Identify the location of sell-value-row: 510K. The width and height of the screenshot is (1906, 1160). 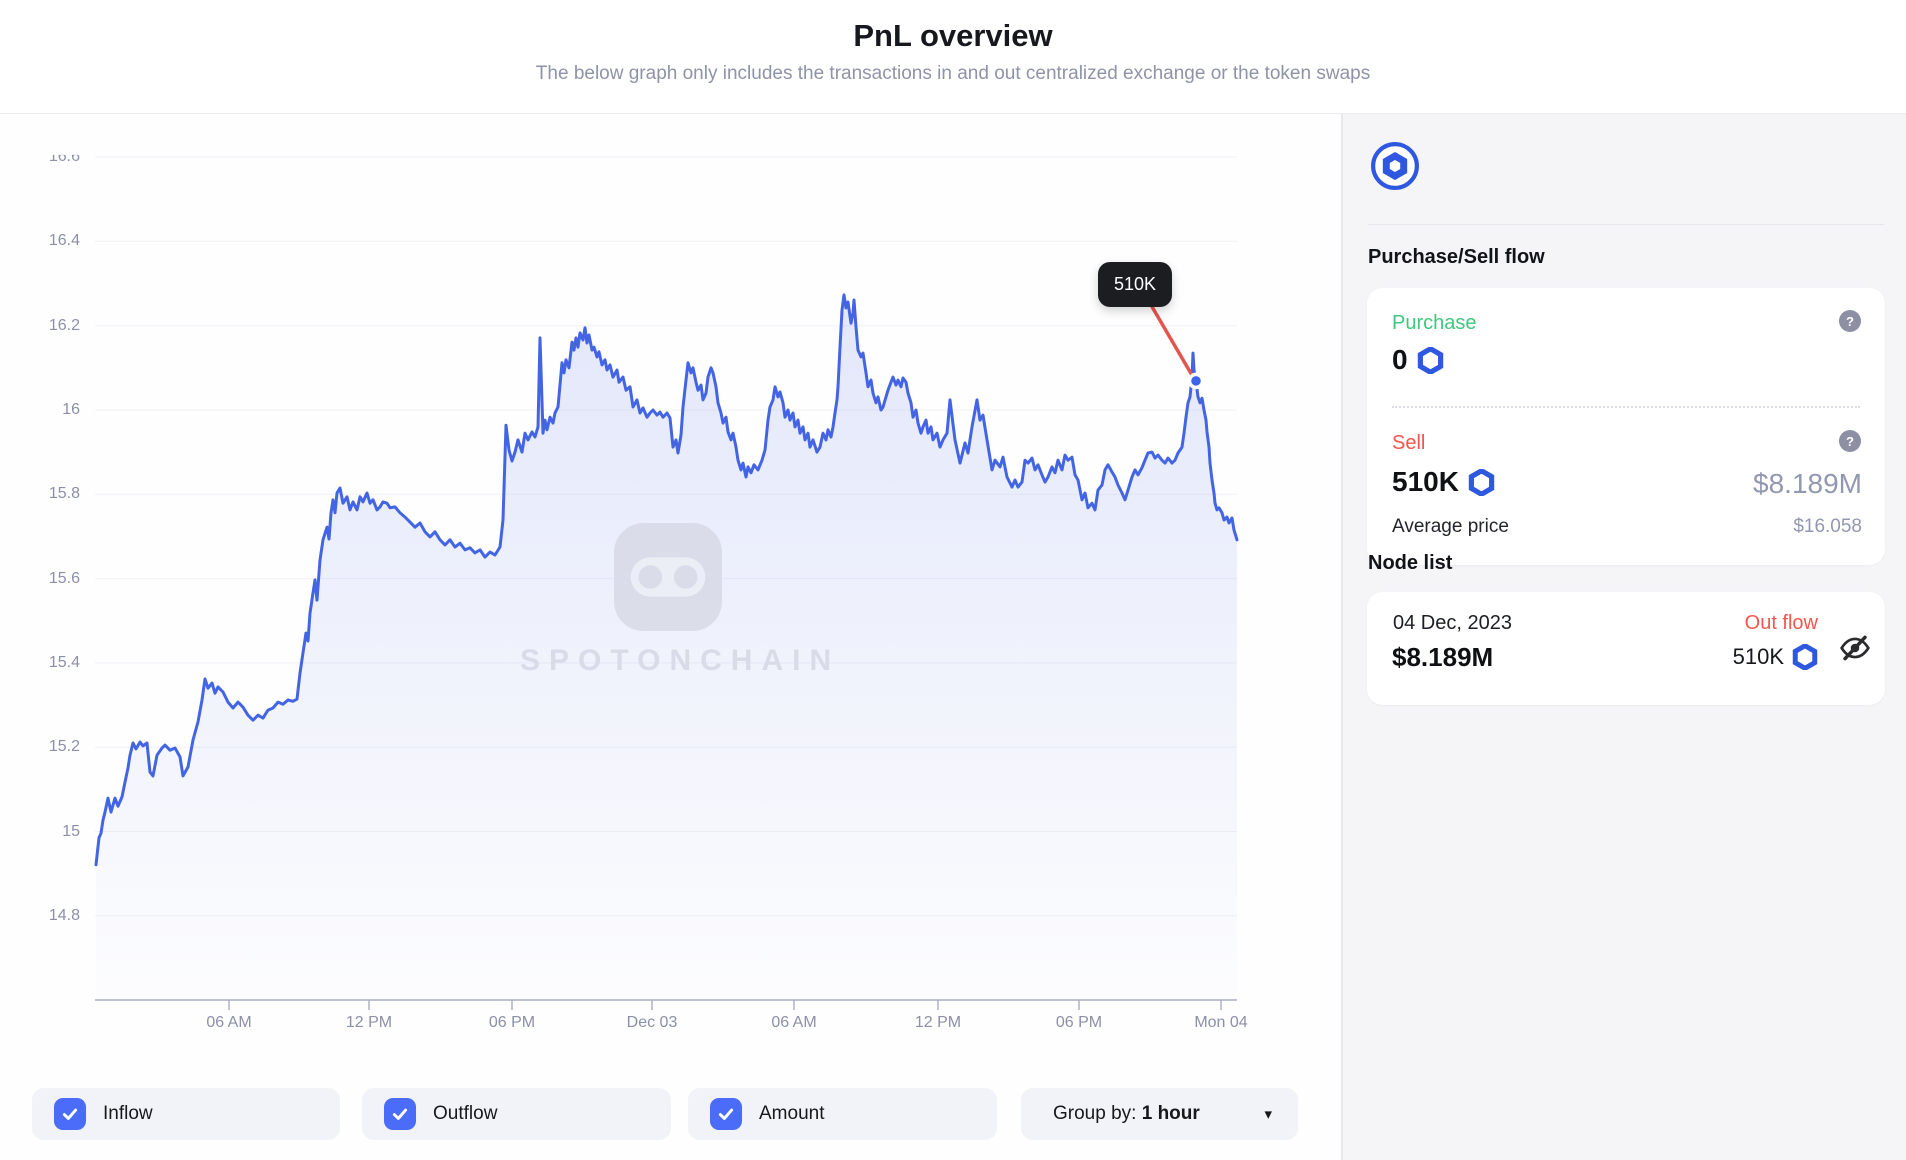
(1443, 482).